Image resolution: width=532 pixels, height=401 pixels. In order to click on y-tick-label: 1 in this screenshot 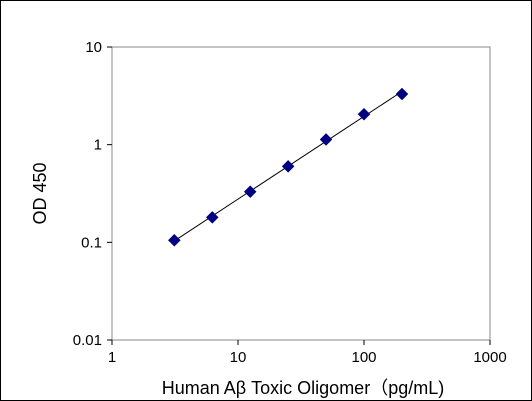, I will do `click(98, 145)`.